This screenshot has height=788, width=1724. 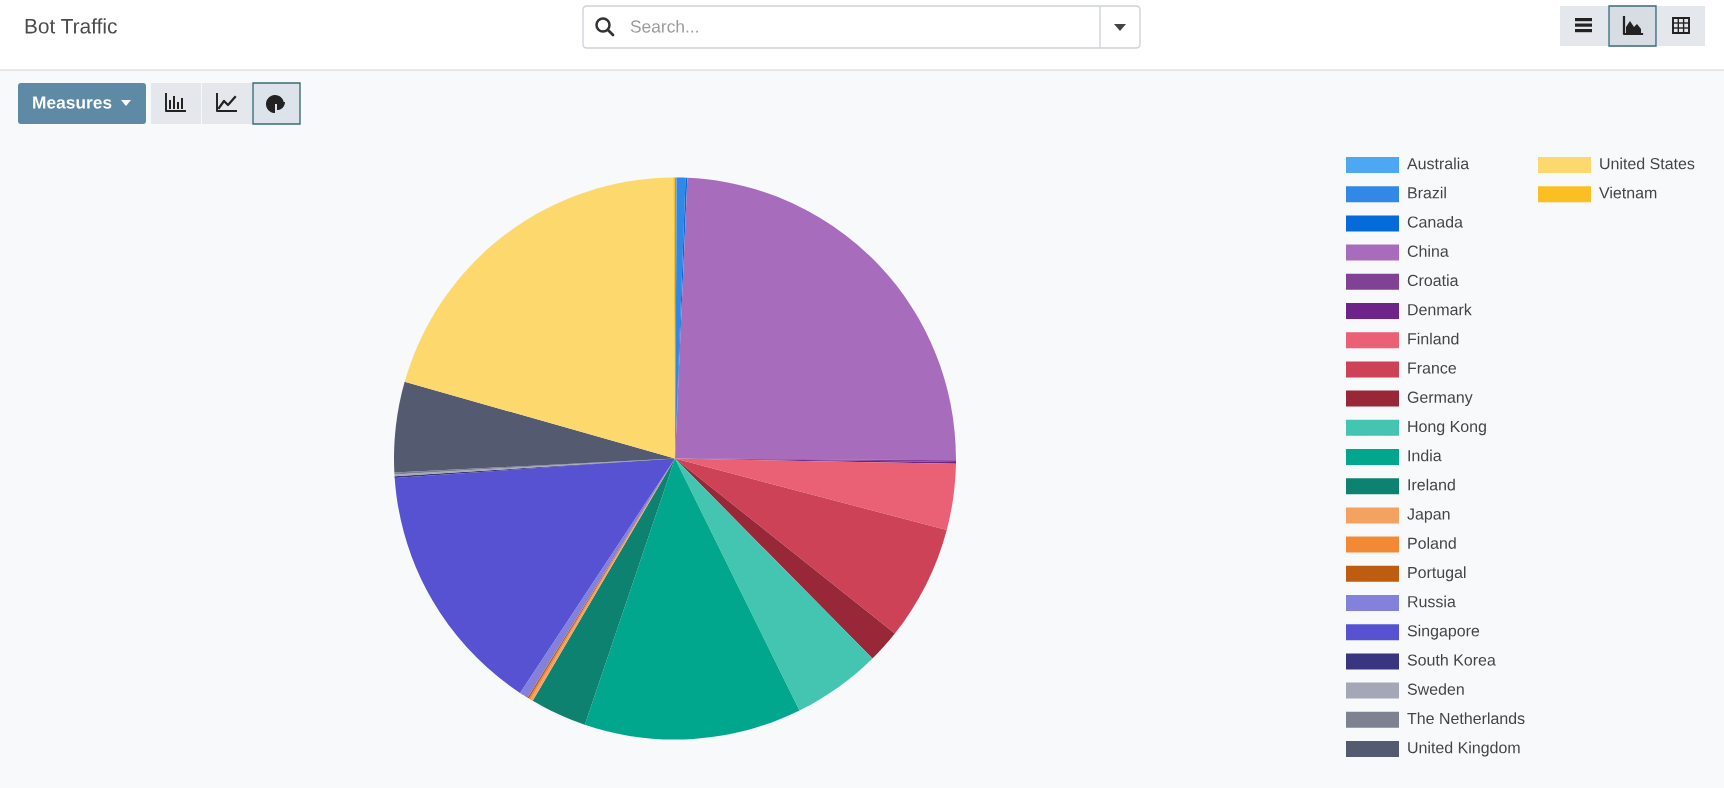 I want to click on legend-label: United States, so click(x=1647, y=163).